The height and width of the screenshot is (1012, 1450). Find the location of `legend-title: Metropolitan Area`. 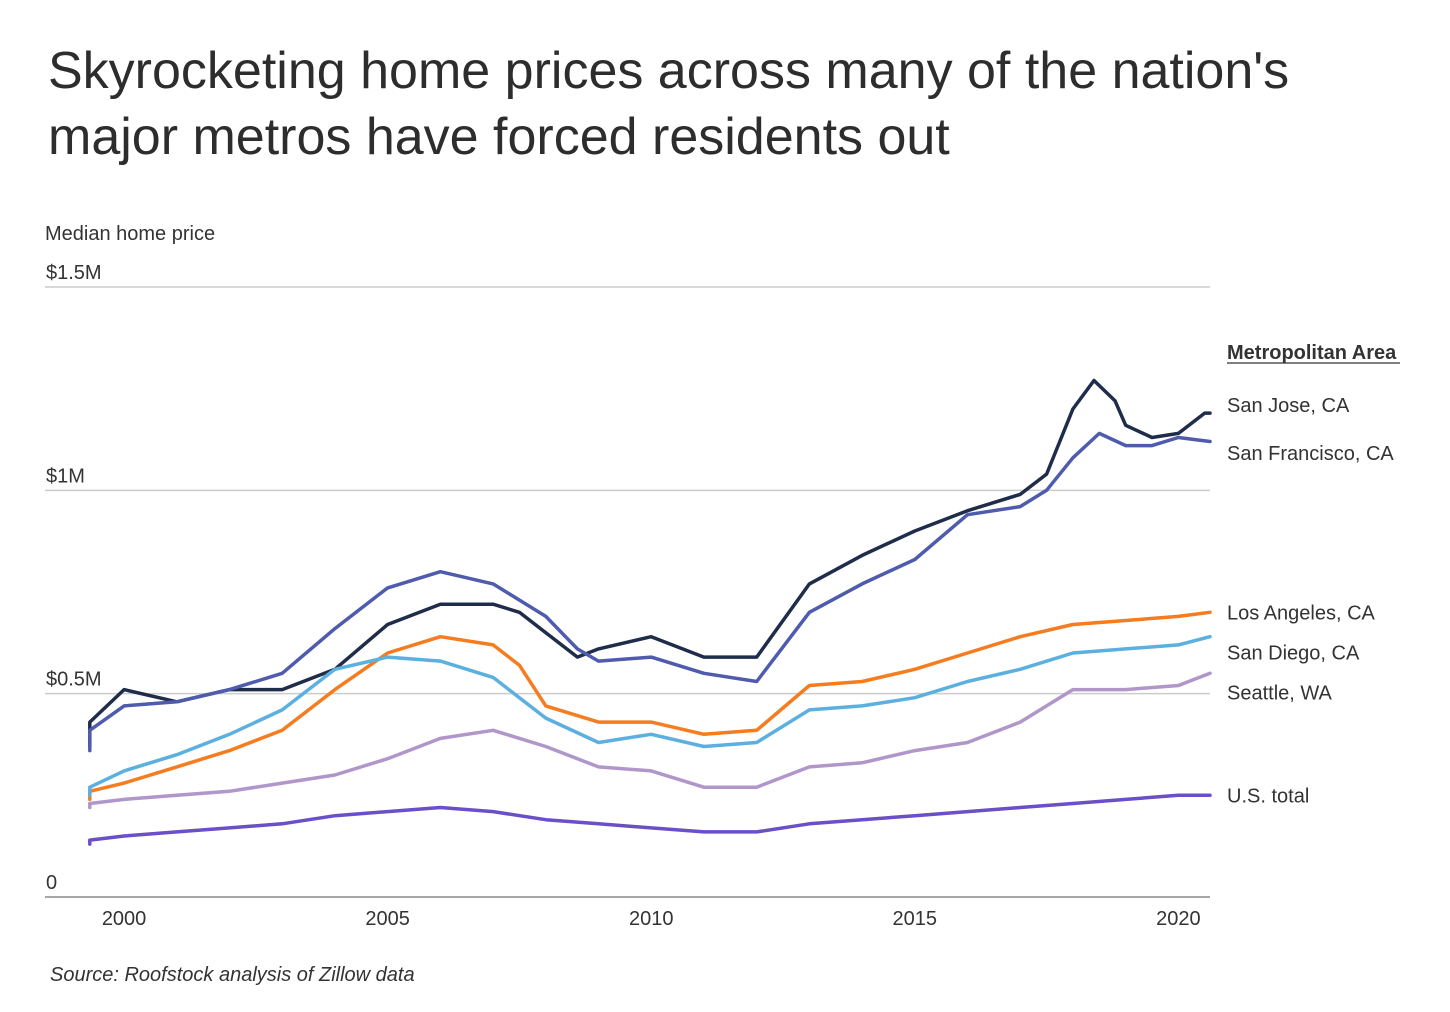

legend-title: Metropolitan Area is located at coordinates (1312, 353).